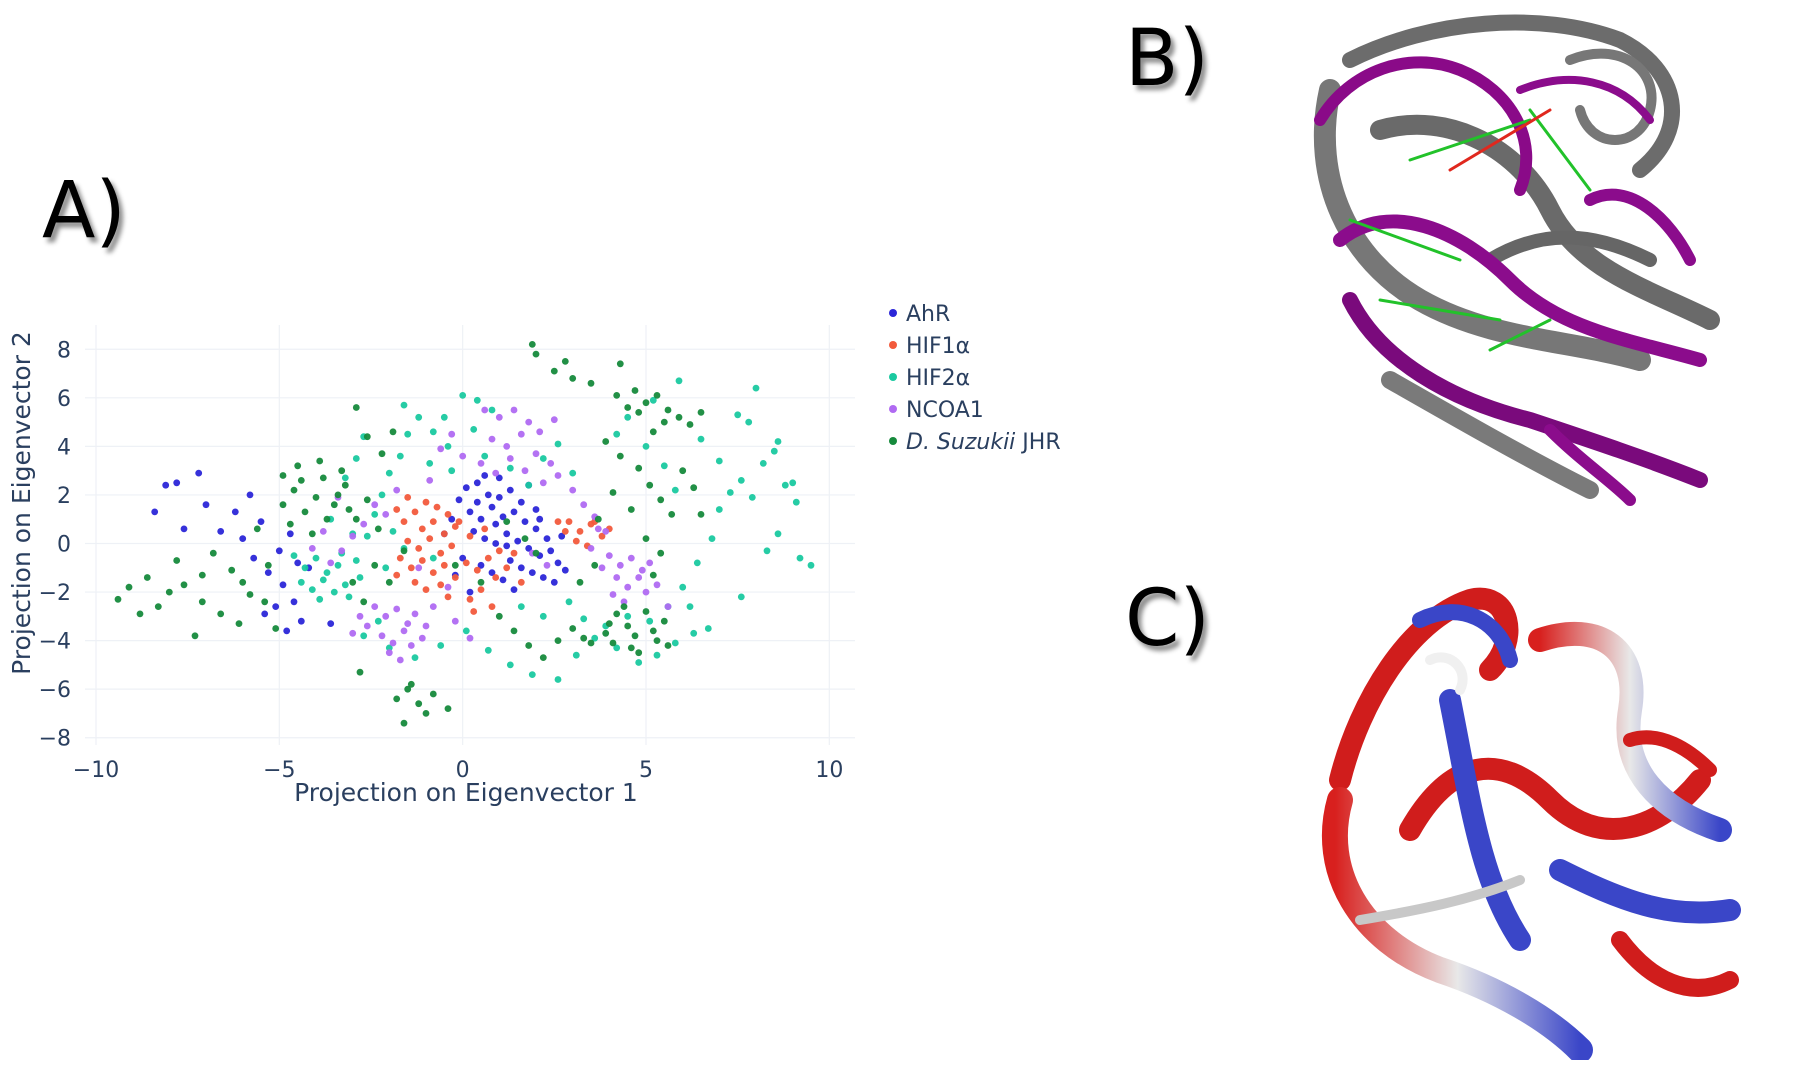  Describe the element at coordinates (936, 410) in the screenshot. I see `legend-item: NCOA1` at that location.